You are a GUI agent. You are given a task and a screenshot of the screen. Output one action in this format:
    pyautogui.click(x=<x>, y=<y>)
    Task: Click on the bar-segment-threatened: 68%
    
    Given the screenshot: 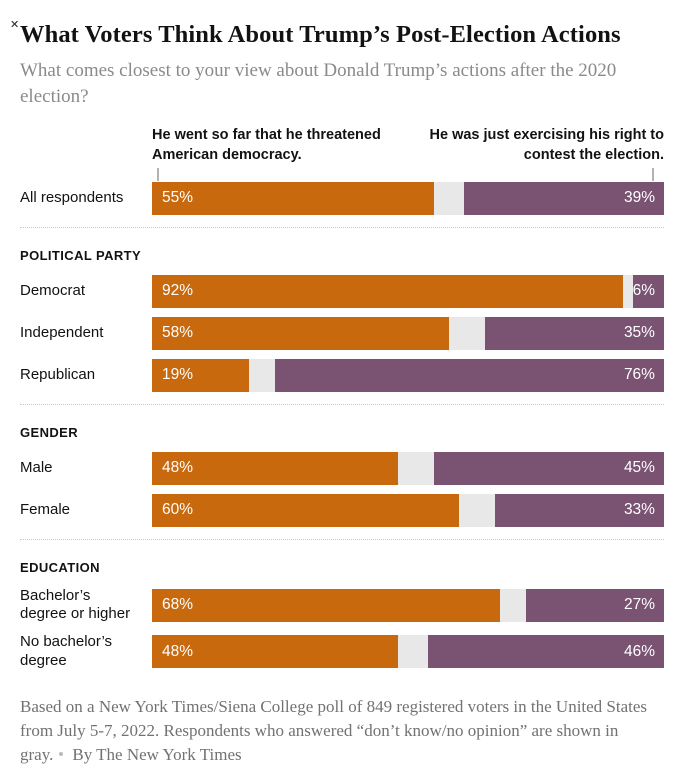 What is the action you would take?
    pyautogui.click(x=326, y=605)
    